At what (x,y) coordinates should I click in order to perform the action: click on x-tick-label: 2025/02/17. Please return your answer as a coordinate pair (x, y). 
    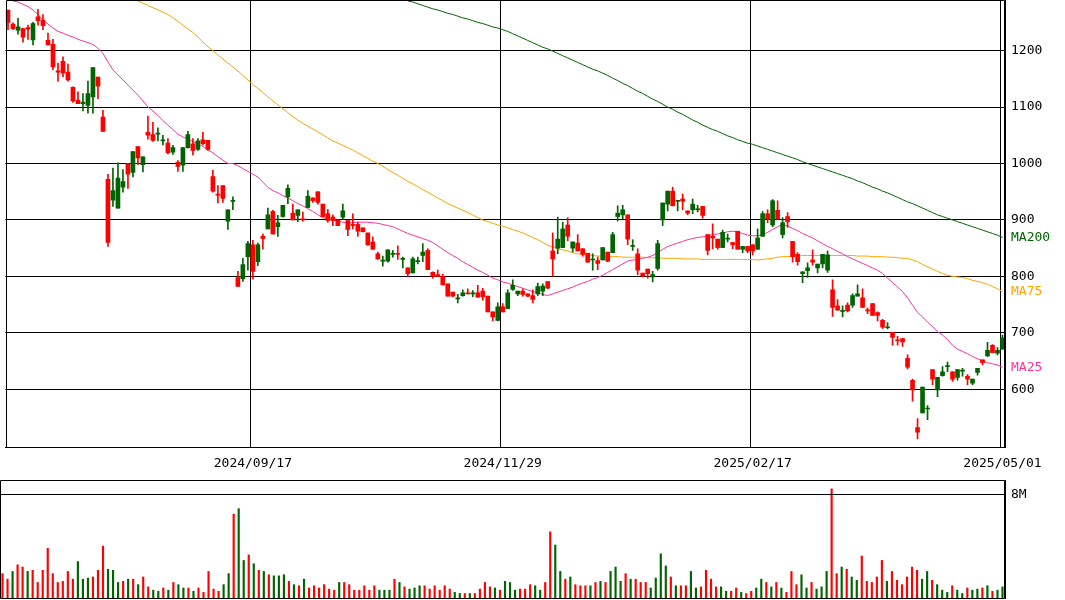
    Looking at the image, I should click on (752, 462).